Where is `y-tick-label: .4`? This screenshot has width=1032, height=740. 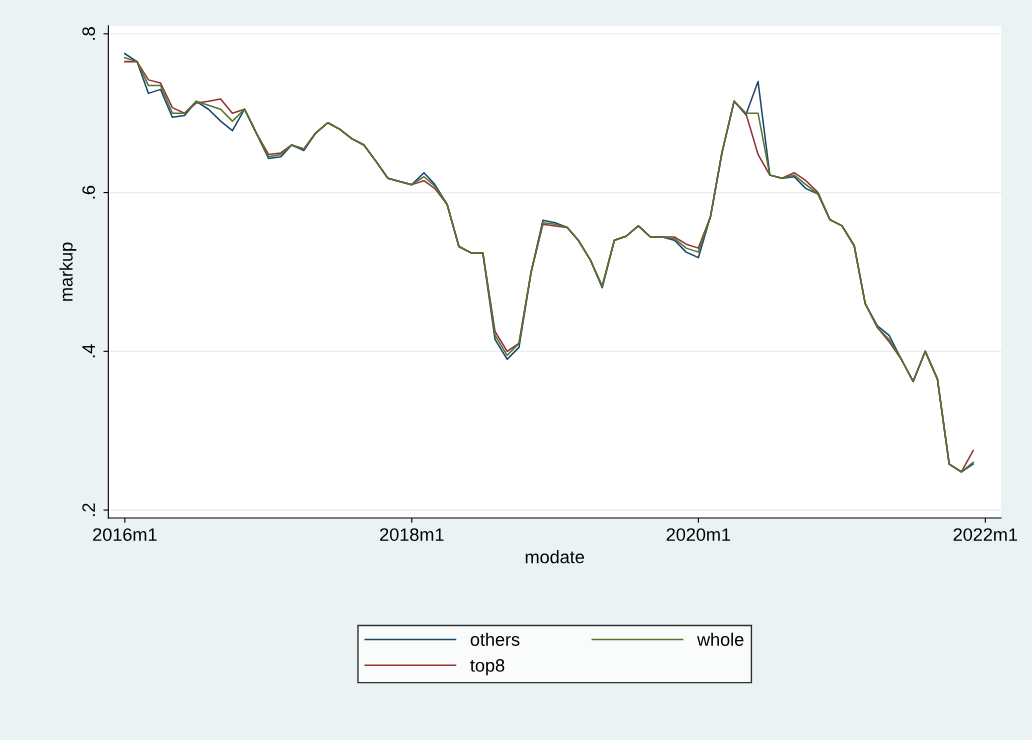 y-tick-label: .4 is located at coordinates (88, 351).